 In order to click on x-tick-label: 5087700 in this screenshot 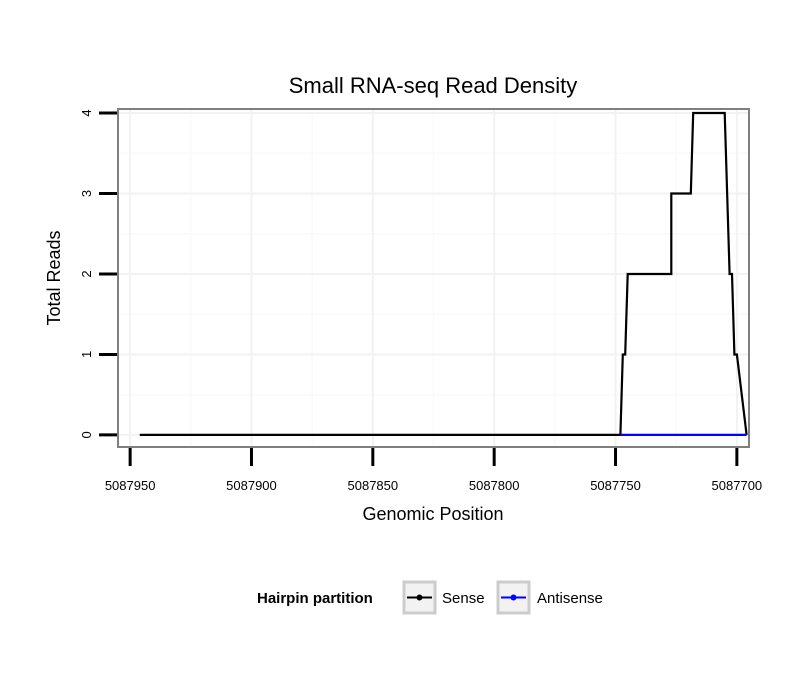, I will do `click(737, 485)`.